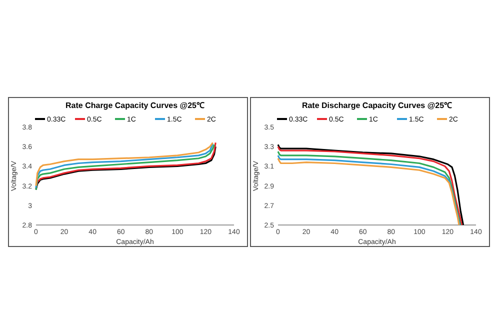 The width and height of the screenshot is (500, 333). I want to click on chart-title: Rate Discharge Capacity Curves @25℃, so click(377, 105).